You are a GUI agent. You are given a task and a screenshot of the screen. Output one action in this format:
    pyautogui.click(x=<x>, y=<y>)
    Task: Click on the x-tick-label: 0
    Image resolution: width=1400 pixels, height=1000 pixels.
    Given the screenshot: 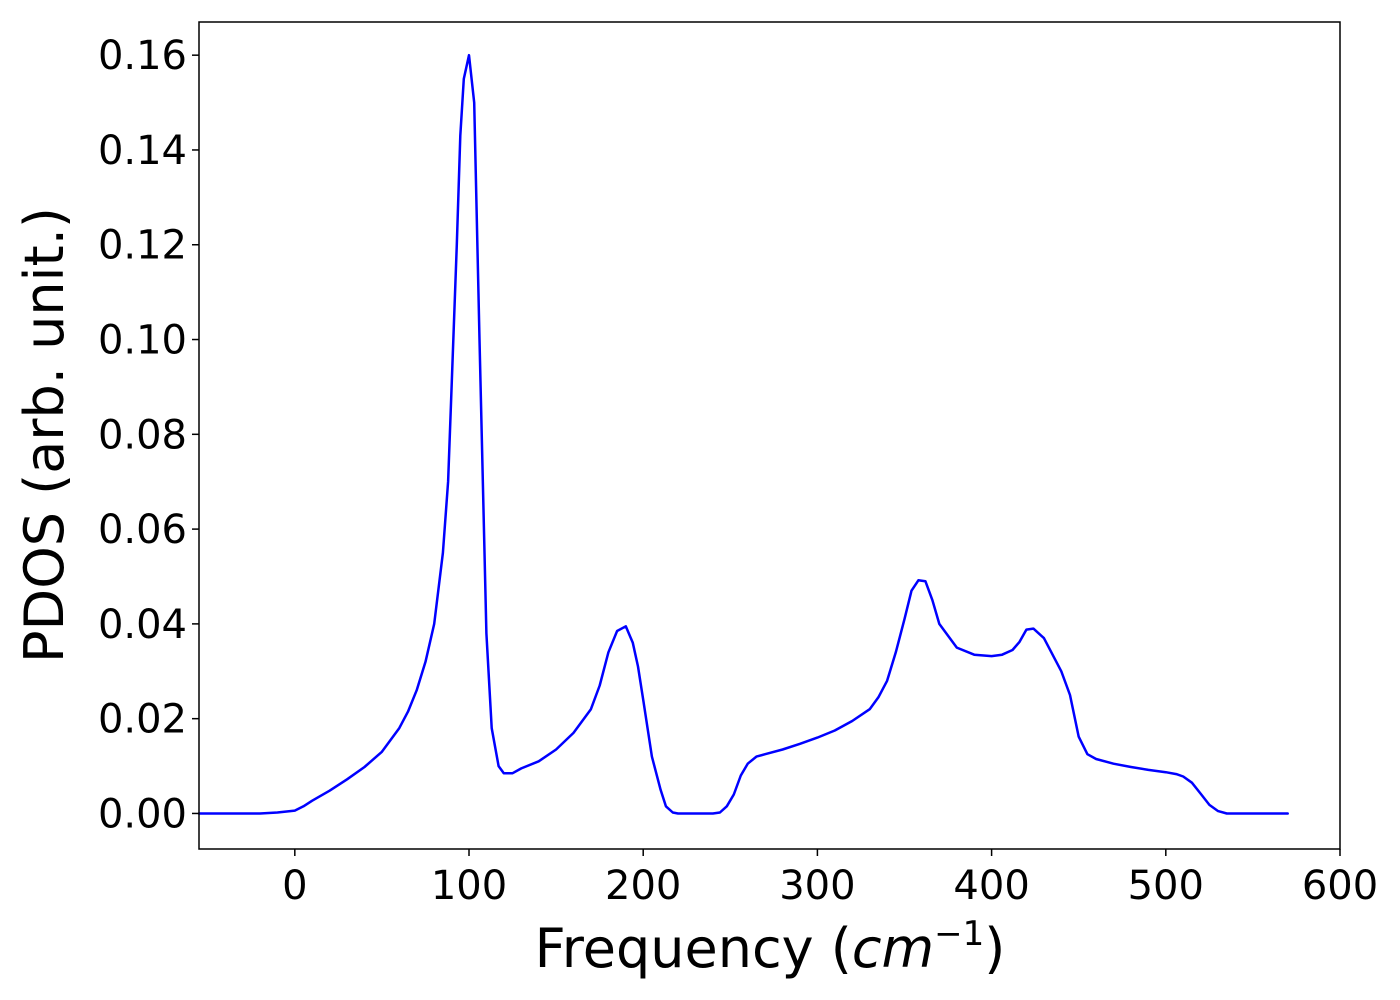 What is the action you would take?
    pyautogui.click(x=294, y=886)
    